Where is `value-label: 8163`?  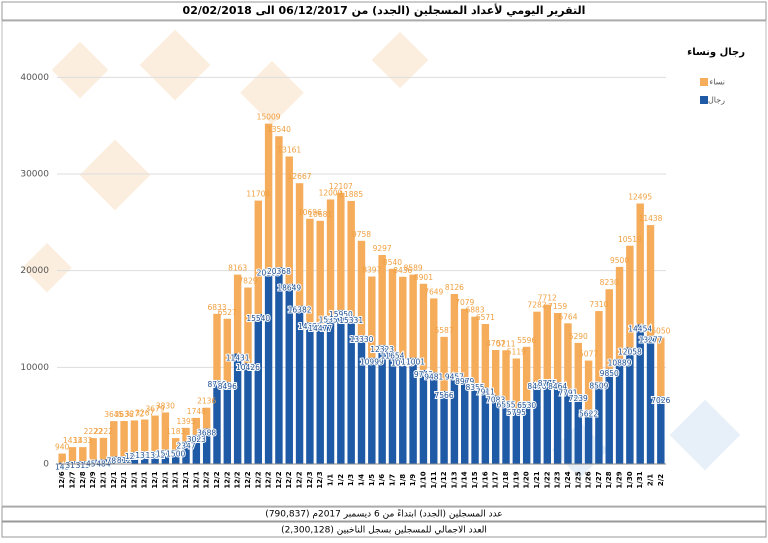 value-label: 8163 is located at coordinates (237, 268).